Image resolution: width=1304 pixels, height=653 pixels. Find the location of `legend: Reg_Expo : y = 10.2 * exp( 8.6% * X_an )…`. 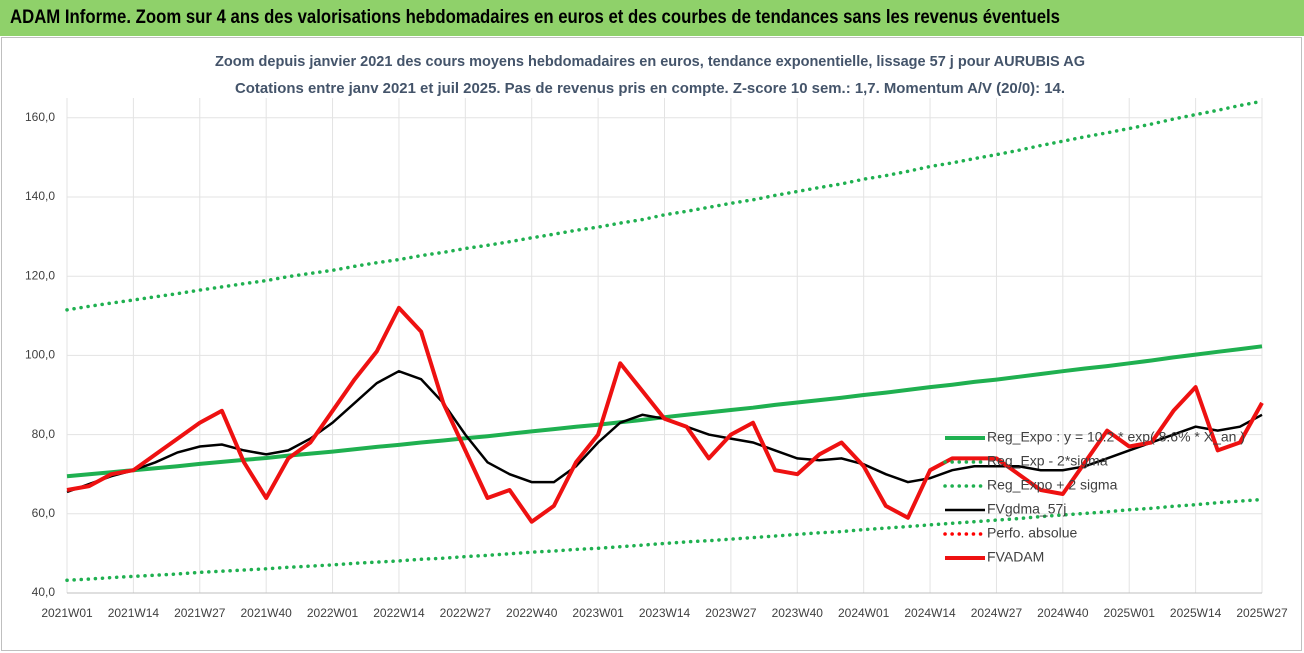

legend: Reg_Expo : y = 10.2 * exp( 8.6% * X_an )… is located at coordinates (1094, 497).